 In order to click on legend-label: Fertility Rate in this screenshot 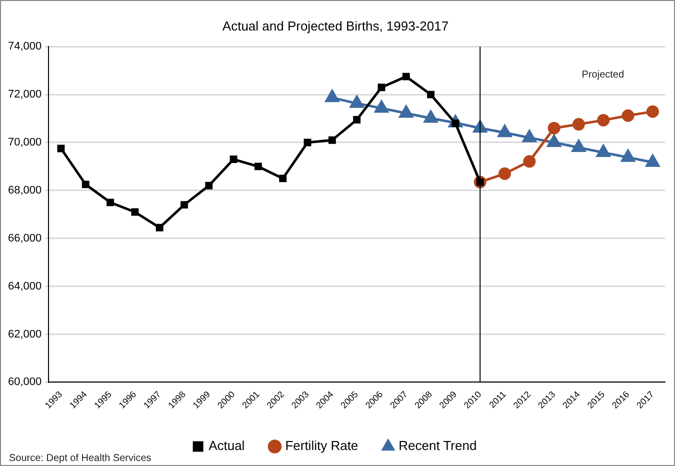, I will do `click(321, 446)`.